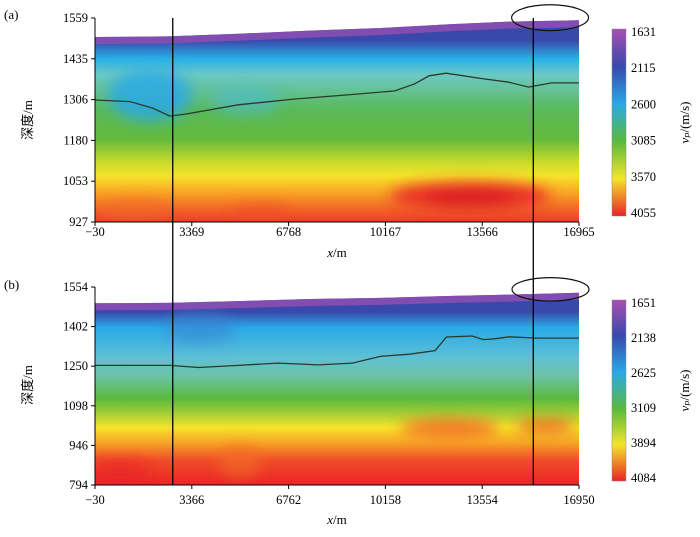 The image size is (700, 537). What do you see at coordinates (75, 327) in the screenshot?
I see `y-tick-label: 1402` at bounding box center [75, 327].